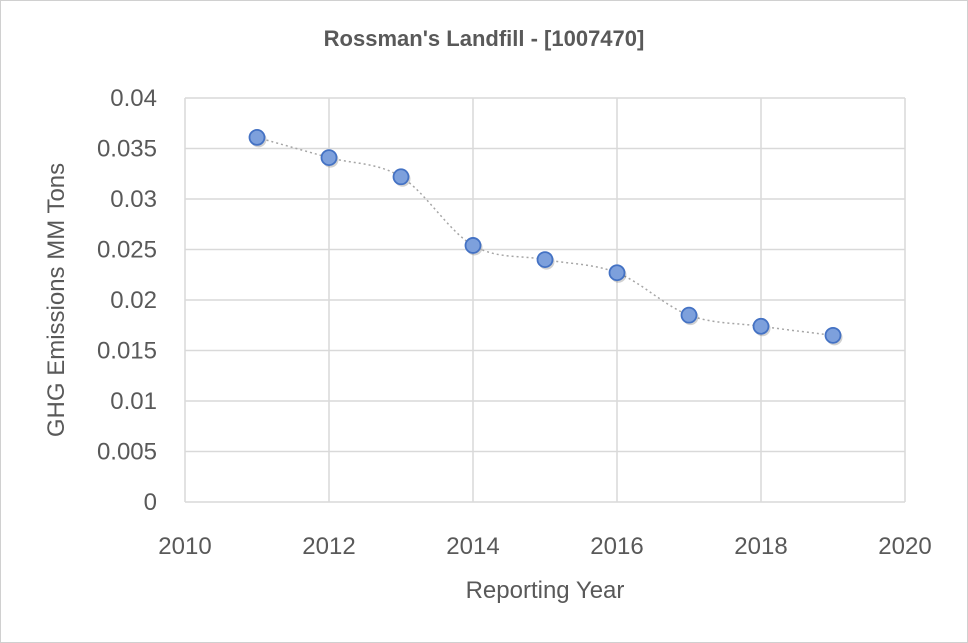  What do you see at coordinates (133, 98) in the screenshot?
I see `y-tick-label: 0.04` at bounding box center [133, 98].